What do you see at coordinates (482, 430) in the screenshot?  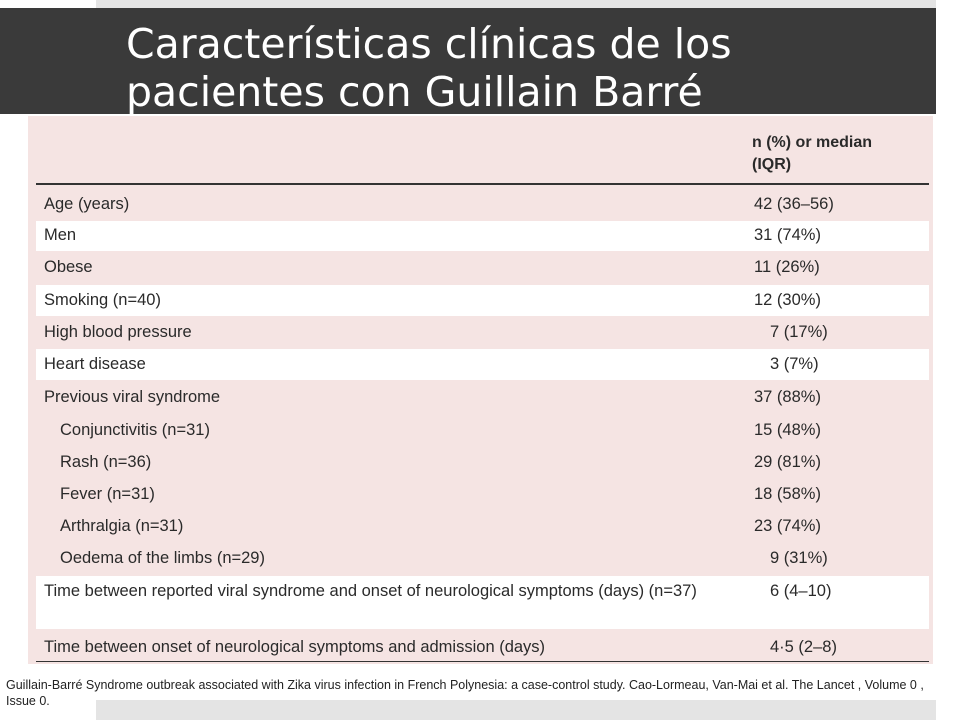 I see `table-row: Conjunctivitis (n=31) 15 (48%)` at bounding box center [482, 430].